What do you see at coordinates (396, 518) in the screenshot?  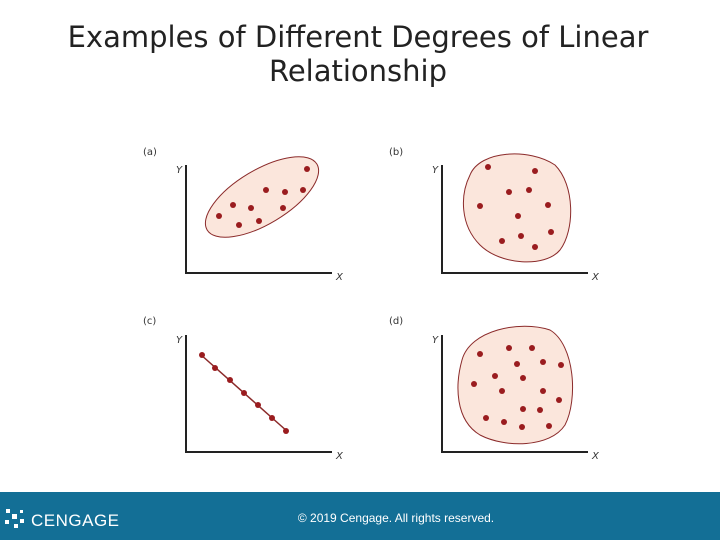 I see `copyright: © 2019 Cengage. All rights reserved.` at bounding box center [396, 518].